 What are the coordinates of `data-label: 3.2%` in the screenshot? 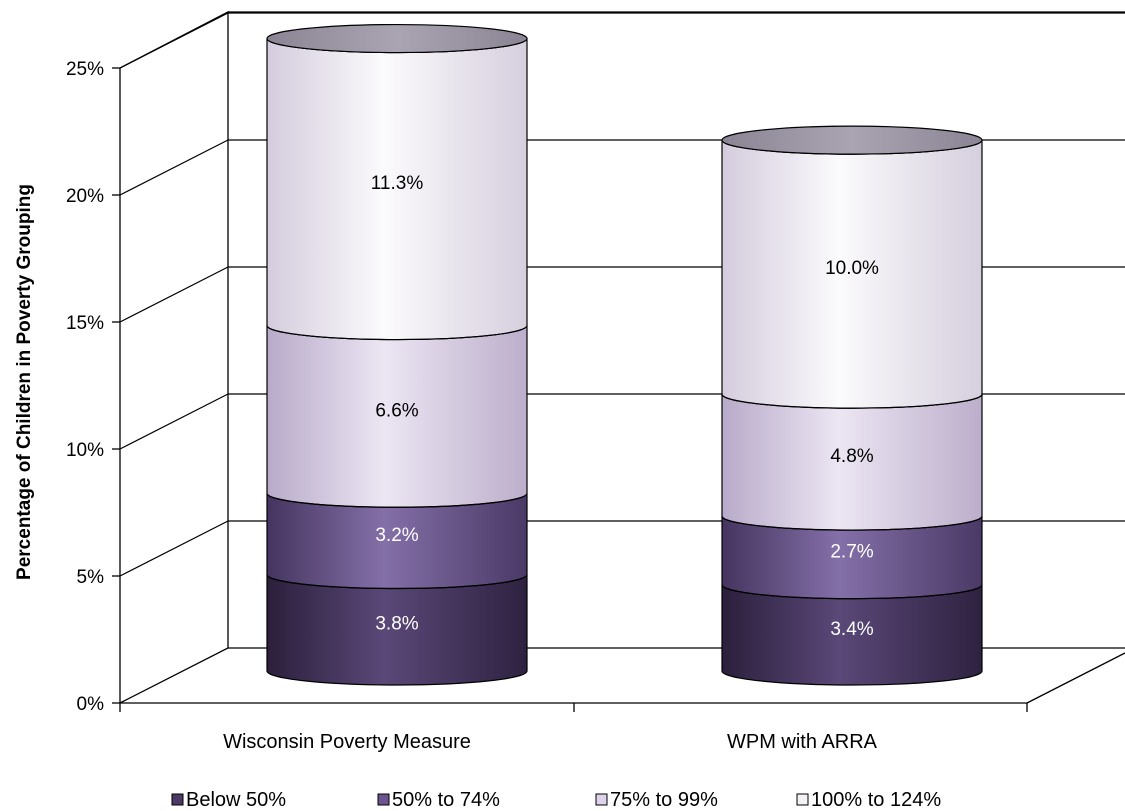 It's located at (396, 535).